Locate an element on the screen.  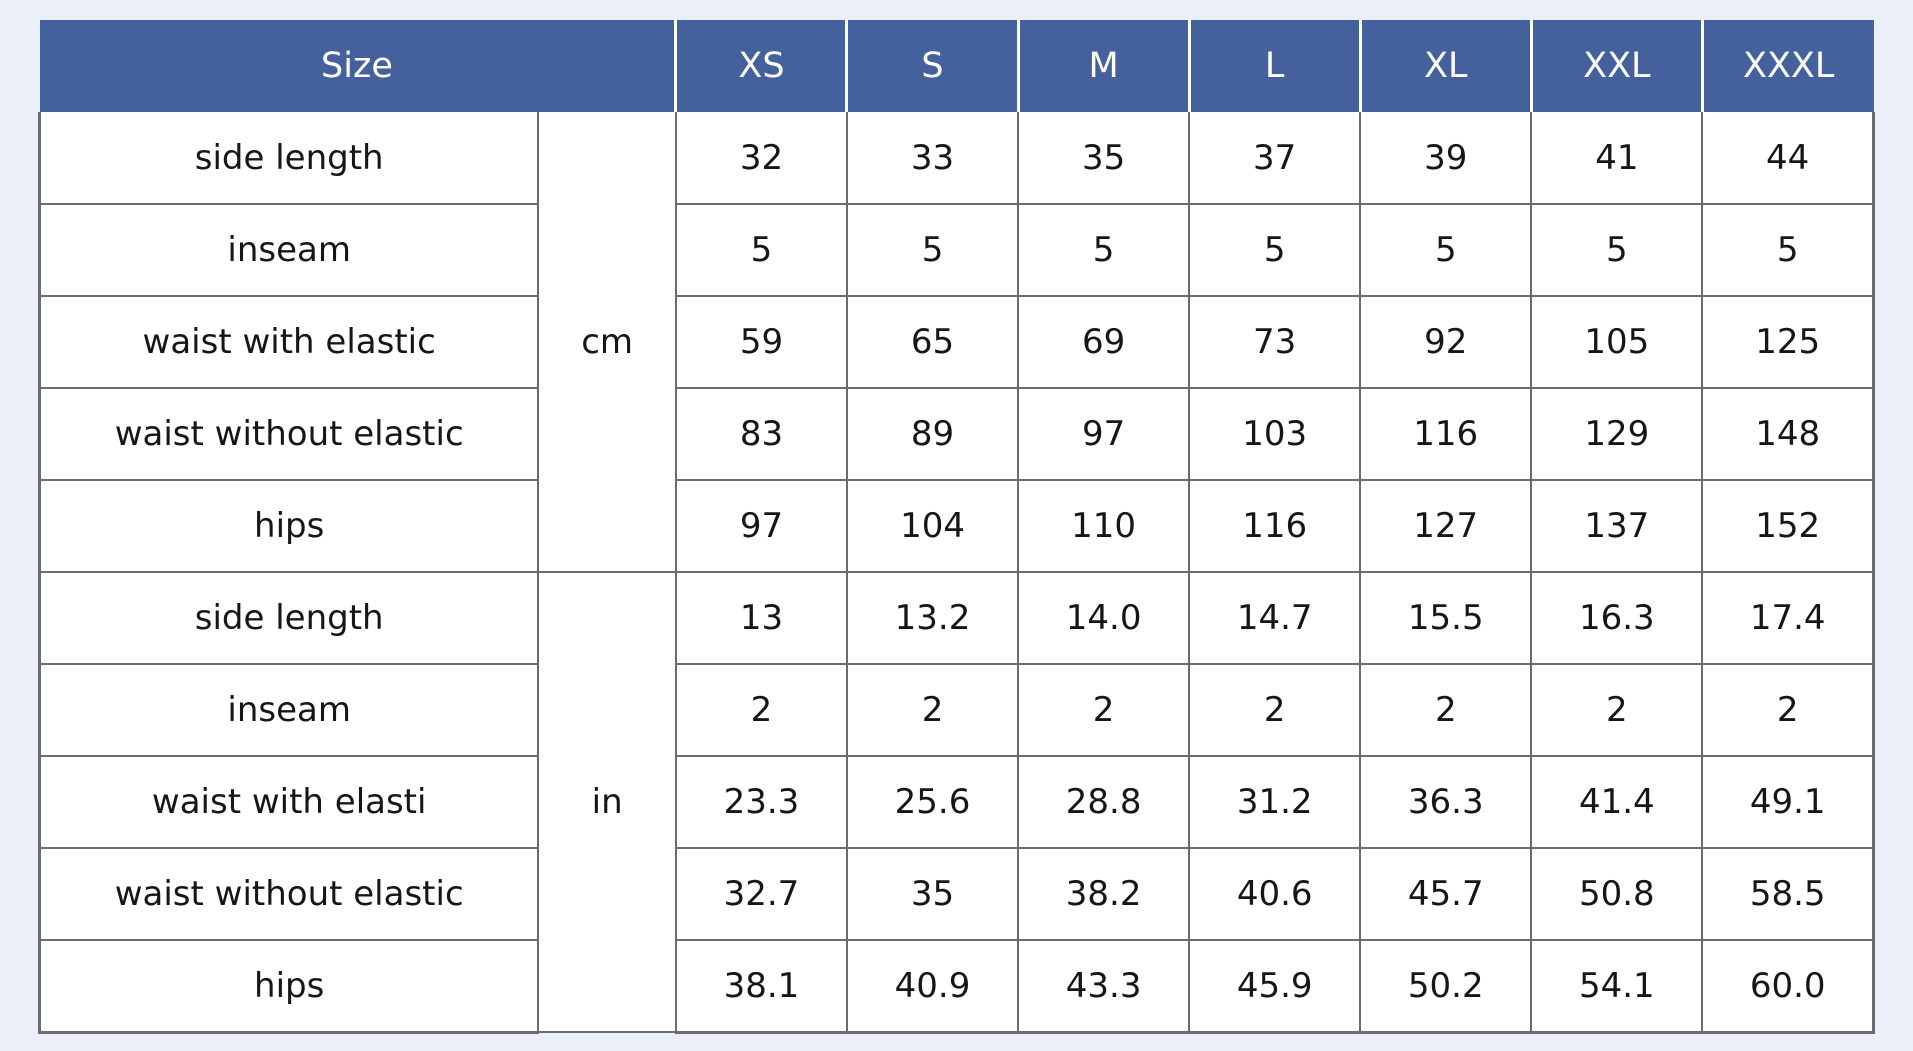
size-column-header-s: S is located at coordinates (932, 66).